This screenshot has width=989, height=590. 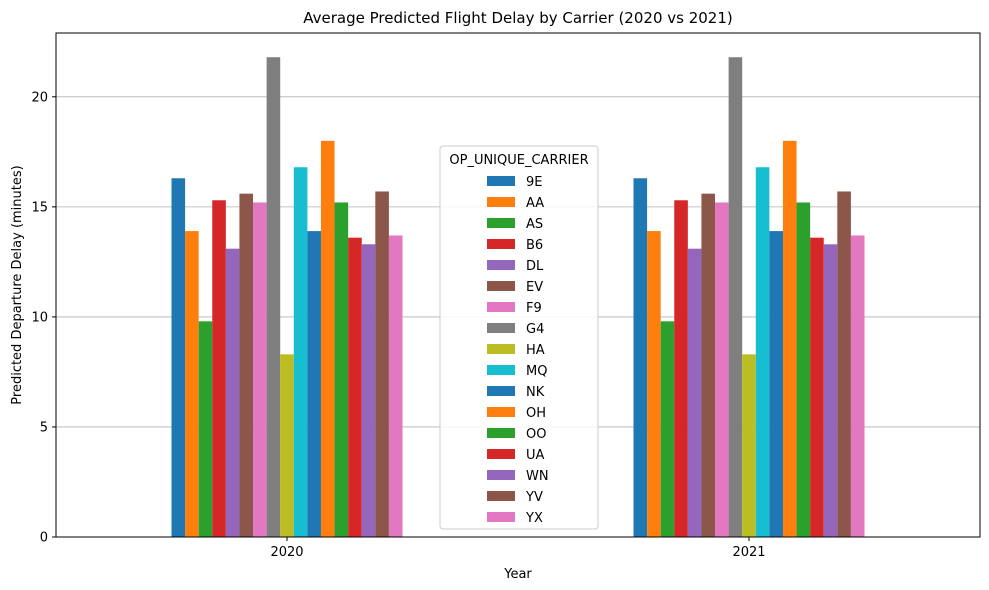 I want to click on bar-mq-2021, so click(x=762, y=352).